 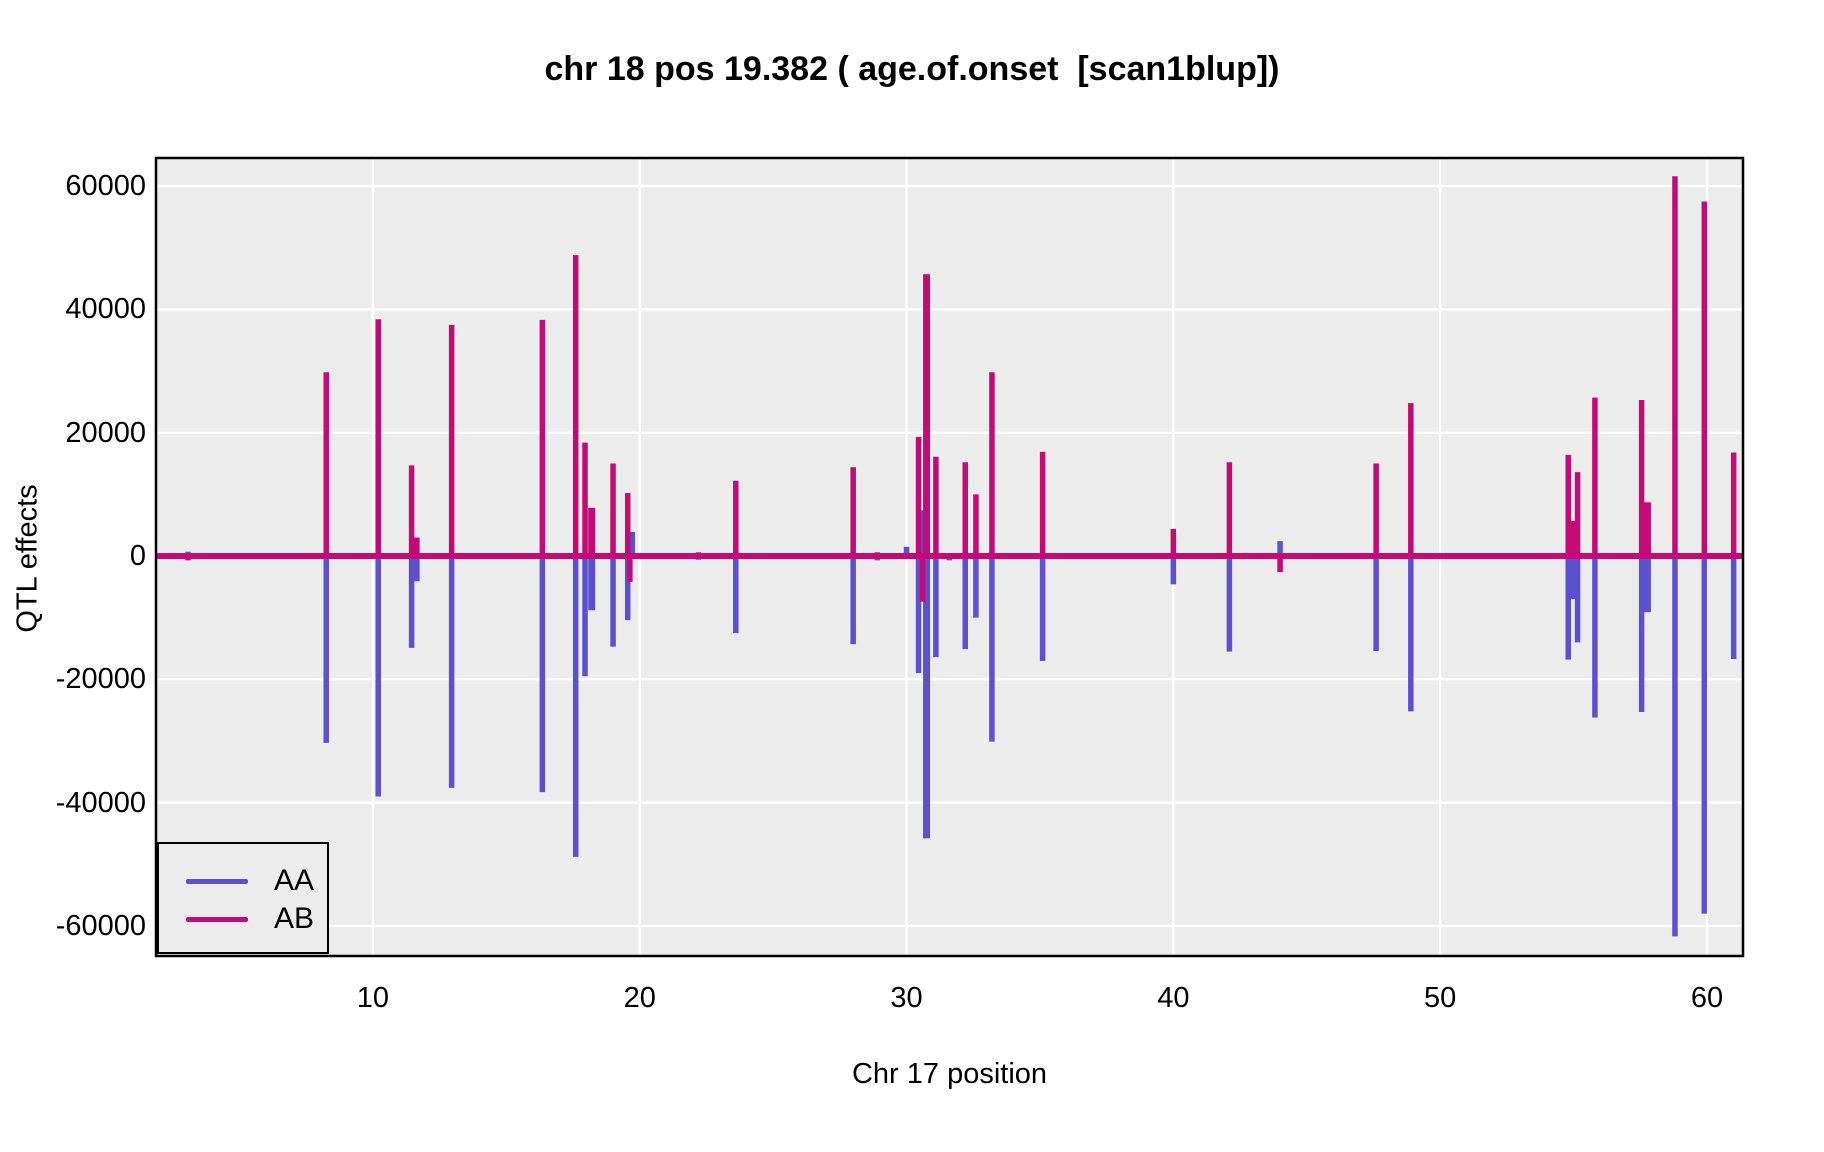 What do you see at coordinates (373, 998) in the screenshot?
I see `x-tick-label: 10` at bounding box center [373, 998].